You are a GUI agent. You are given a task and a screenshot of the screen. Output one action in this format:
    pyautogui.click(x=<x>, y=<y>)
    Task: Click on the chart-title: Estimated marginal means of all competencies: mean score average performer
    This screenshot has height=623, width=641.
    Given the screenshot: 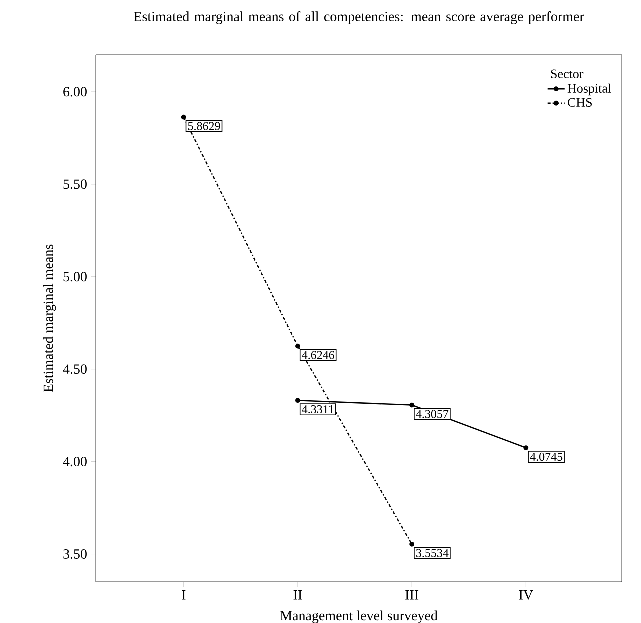 What is the action you would take?
    pyautogui.click(x=359, y=18)
    